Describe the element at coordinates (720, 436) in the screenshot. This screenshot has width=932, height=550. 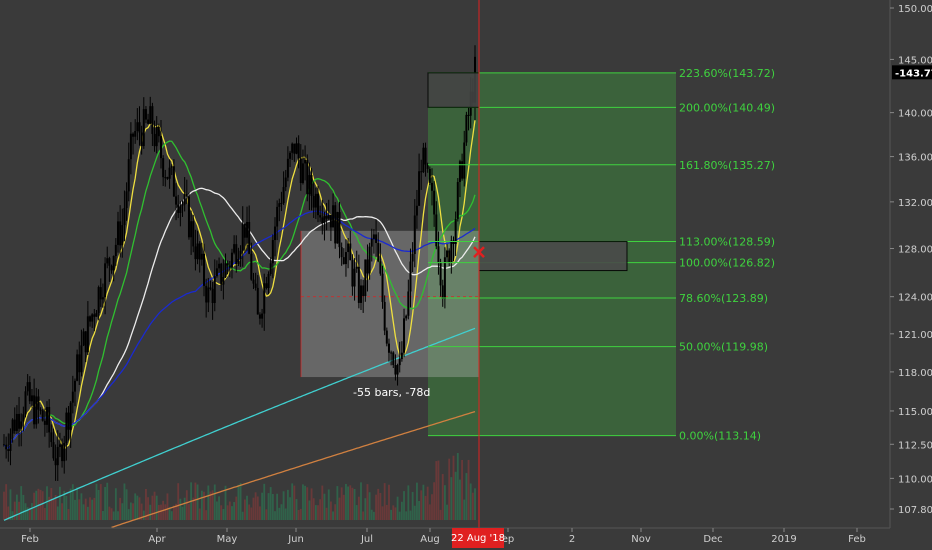
I see `fib-level-label: 0.00%(113.14)` at that location.